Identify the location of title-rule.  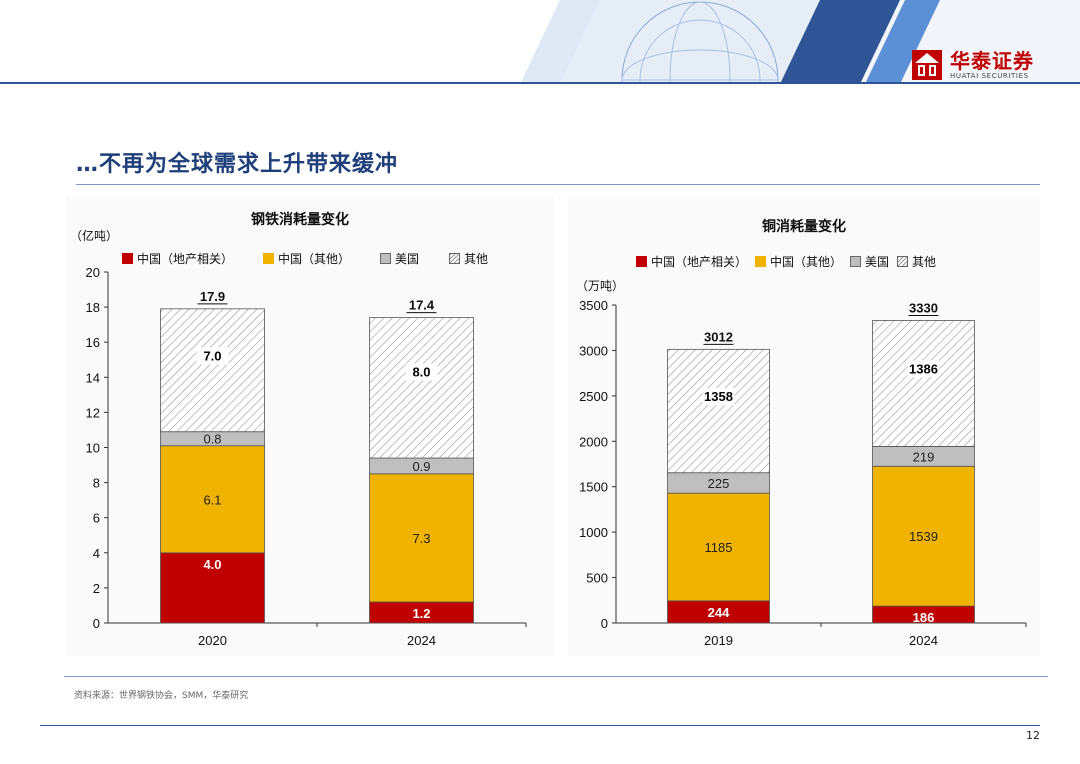
(558, 184).